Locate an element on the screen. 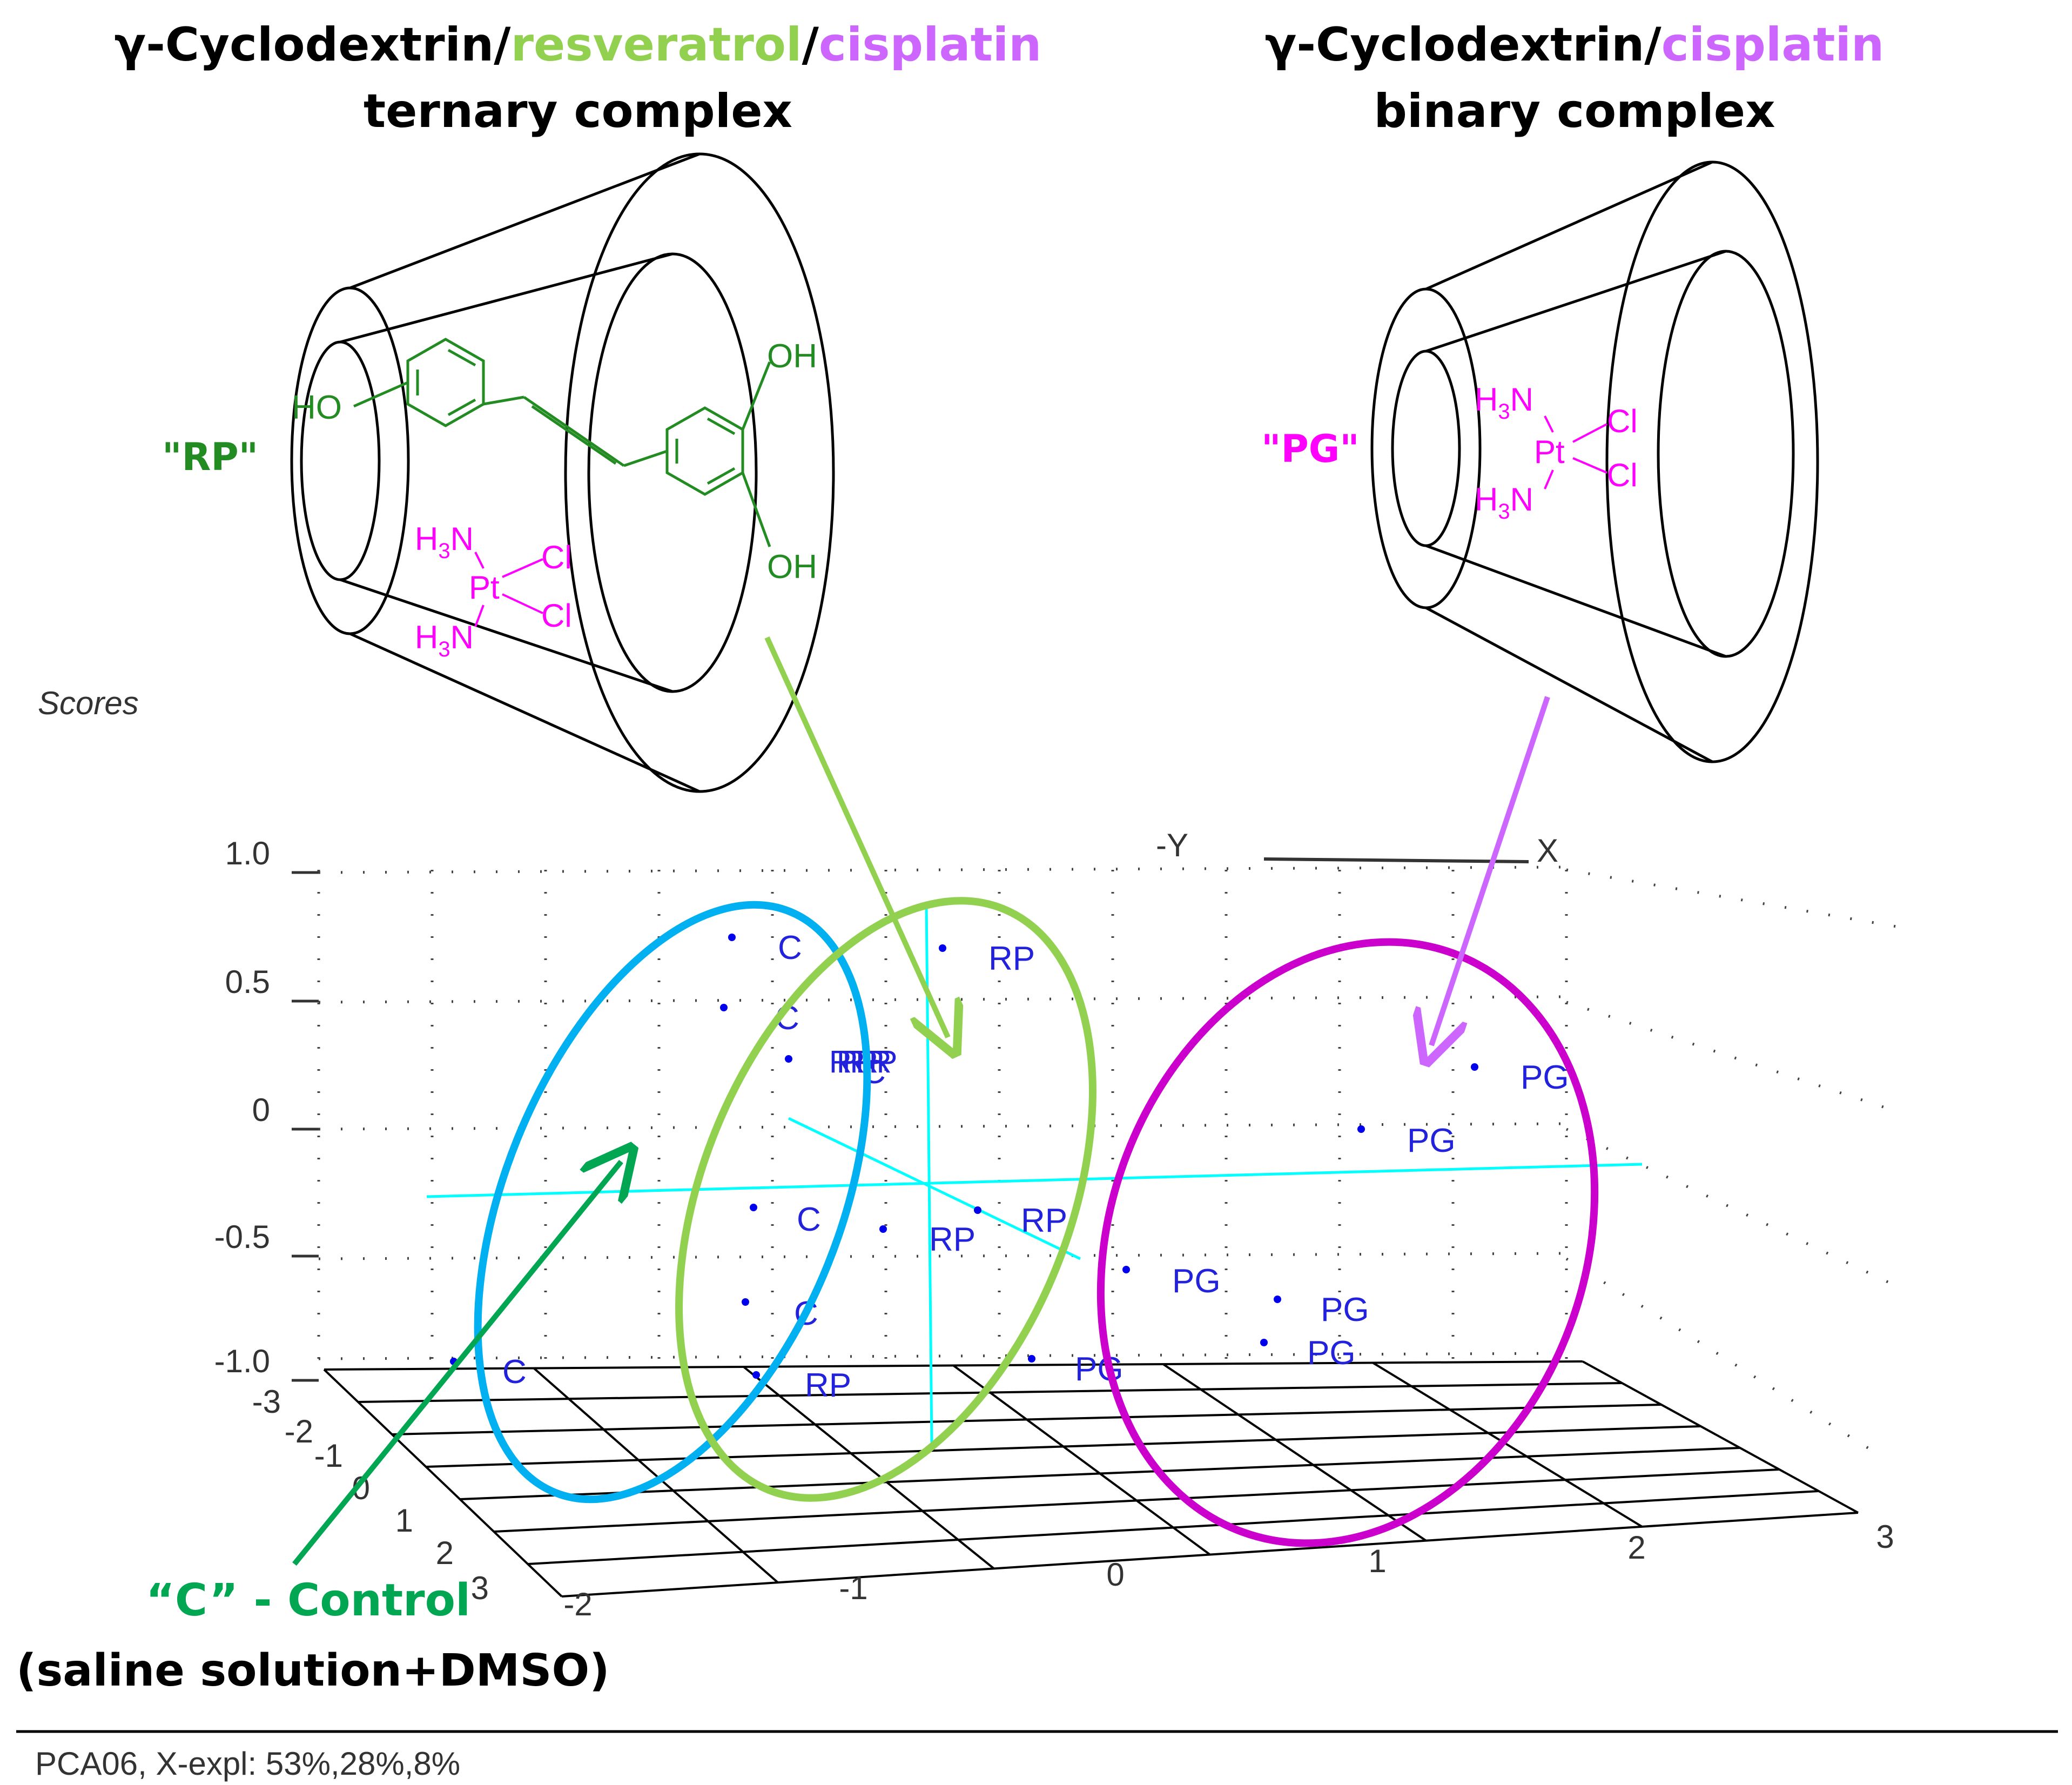 Image resolution: width=2072 pixels, height=1785 pixels. binary-title-cyclodextrin: γ-Cyclodextrin/ is located at coordinates (1463, 45).